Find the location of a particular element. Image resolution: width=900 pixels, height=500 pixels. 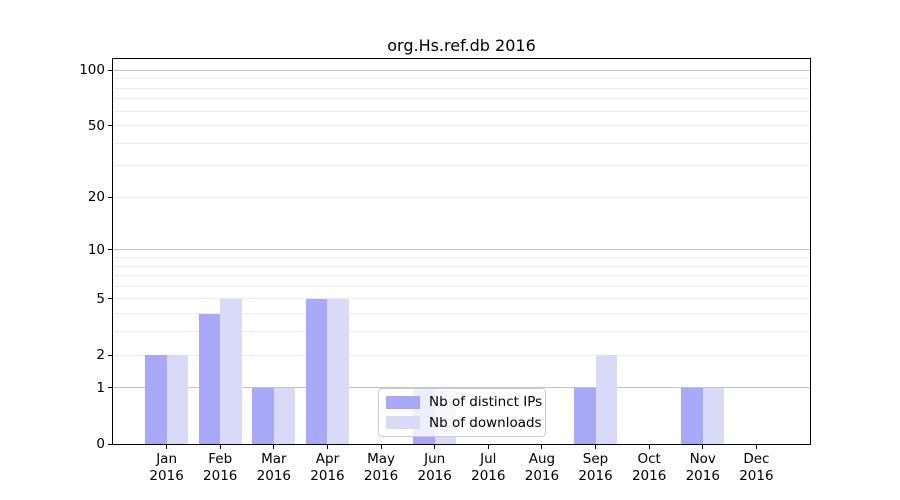

legend-row: Nb of downloads is located at coordinates (464, 423).